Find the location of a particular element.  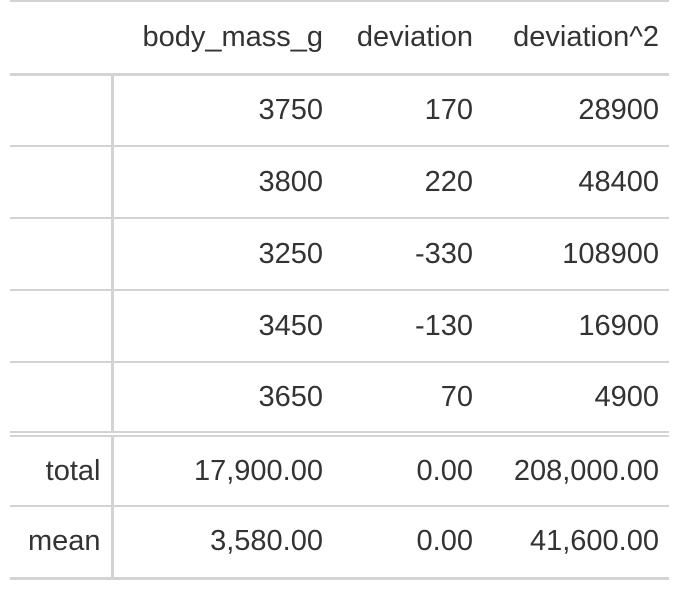

cell-body-mass-g: 3450 is located at coordinates (222, 326).